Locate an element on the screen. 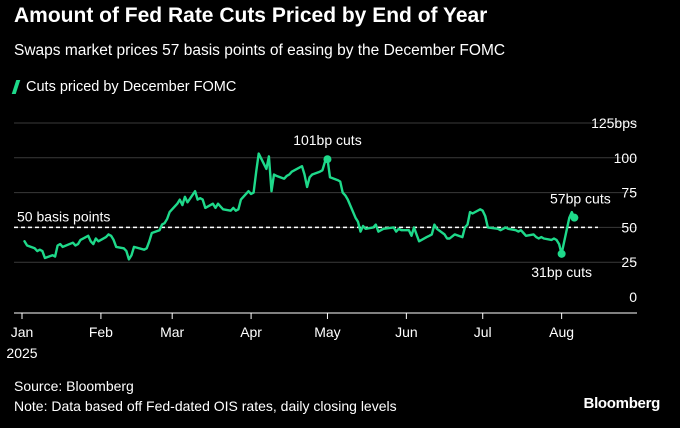 The width and height of the screenshot is (680, 428). x-axis: Jan 2025 Feb Mar Apr May Jun Jul Aug is located at coordinates (321, 336).